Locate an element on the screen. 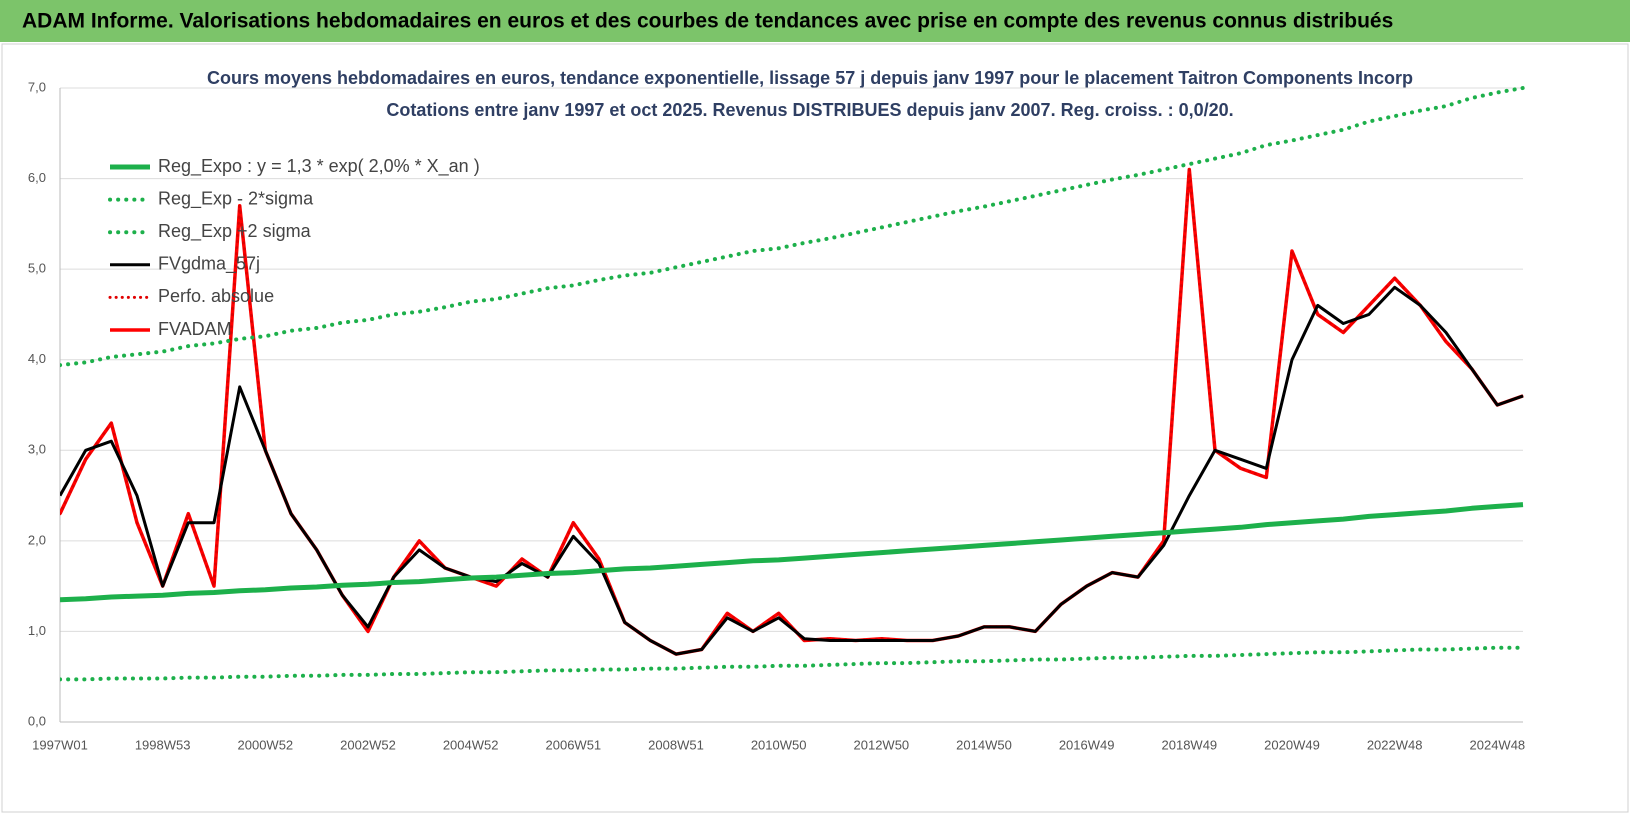  x-tick-label: 2008W51 is located at coordinates (676, 744).